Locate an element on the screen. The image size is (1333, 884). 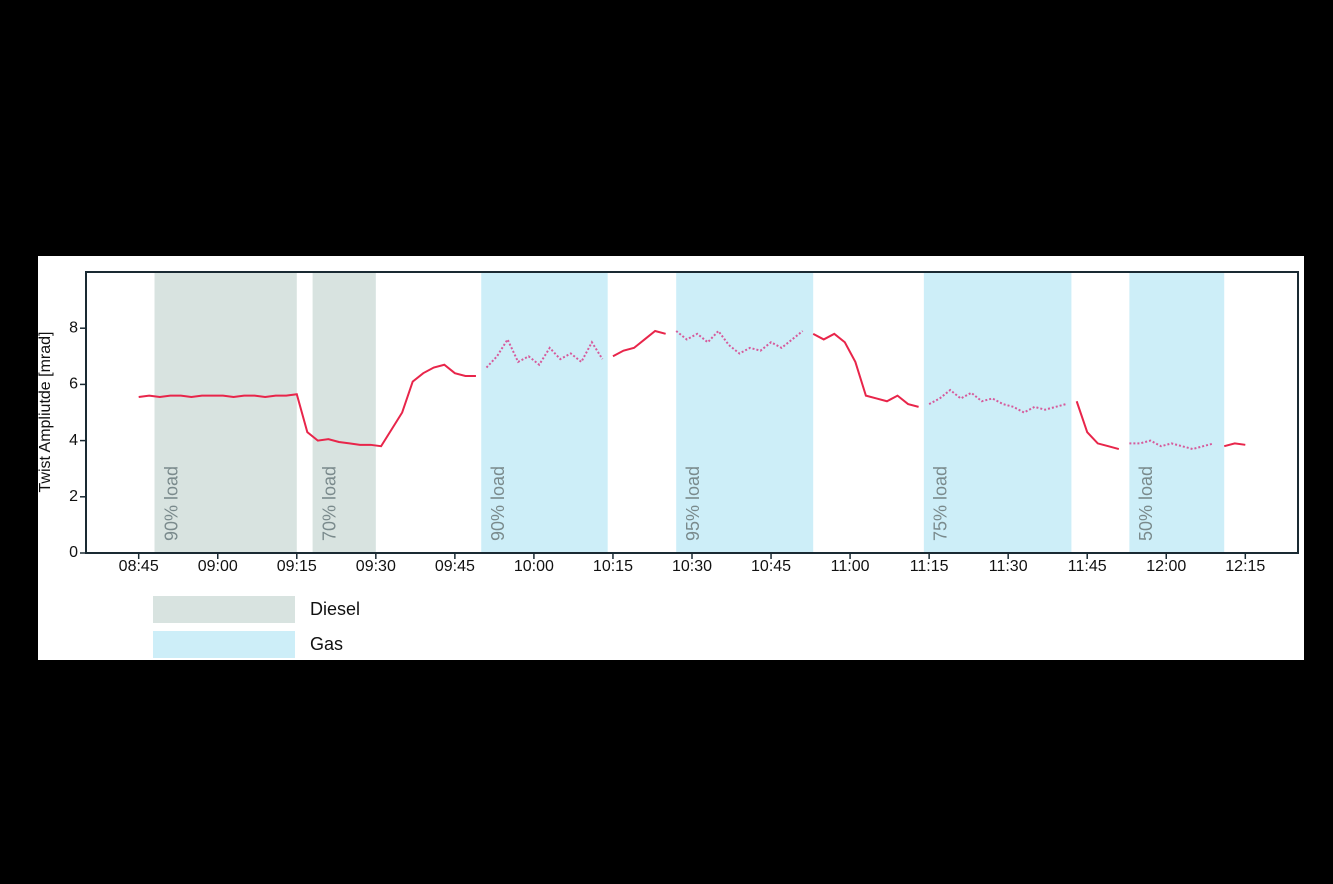
x-tick-label: 12:15 is located at coordinates (1245, 566).